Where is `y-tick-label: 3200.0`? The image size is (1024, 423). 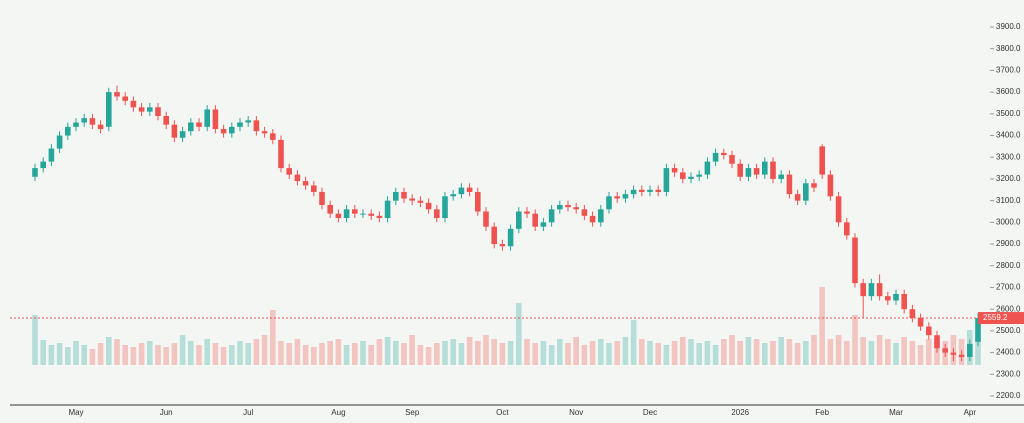
y-tick-label: 3200.0 is located at coordinates (1008, 178).